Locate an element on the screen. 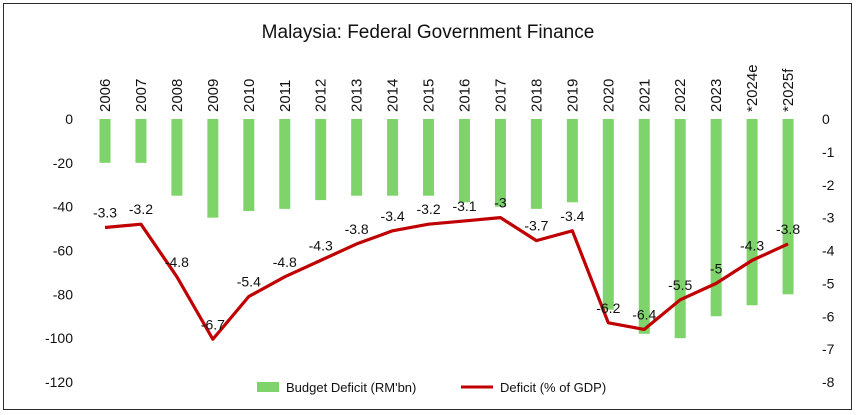  right-tick-label: -1 is located at coordinates (828, 152).